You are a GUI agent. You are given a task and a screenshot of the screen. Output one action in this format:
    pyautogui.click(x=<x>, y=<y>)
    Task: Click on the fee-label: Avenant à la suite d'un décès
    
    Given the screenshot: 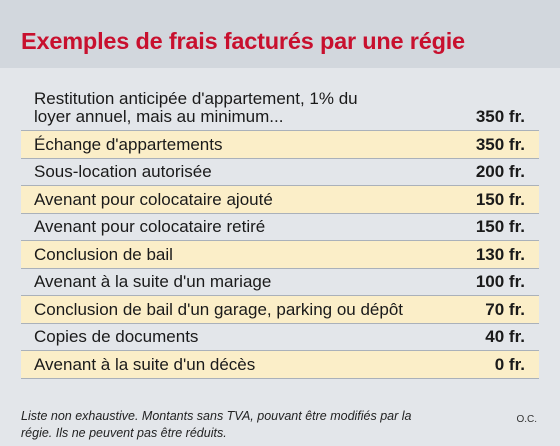 What is the action you would take?
    pyautogui.click(x=145, y=364)
    